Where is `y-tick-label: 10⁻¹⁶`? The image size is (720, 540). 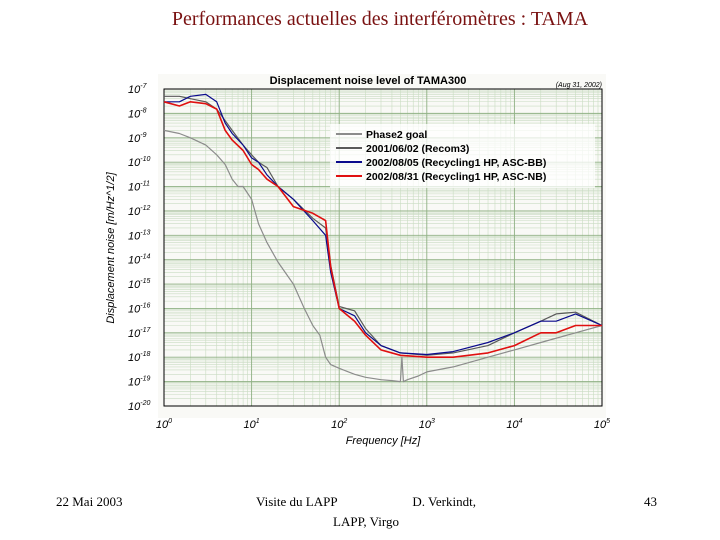
y-tick-label: 10⁻¹⁶ is located at coordinates (139, 308).